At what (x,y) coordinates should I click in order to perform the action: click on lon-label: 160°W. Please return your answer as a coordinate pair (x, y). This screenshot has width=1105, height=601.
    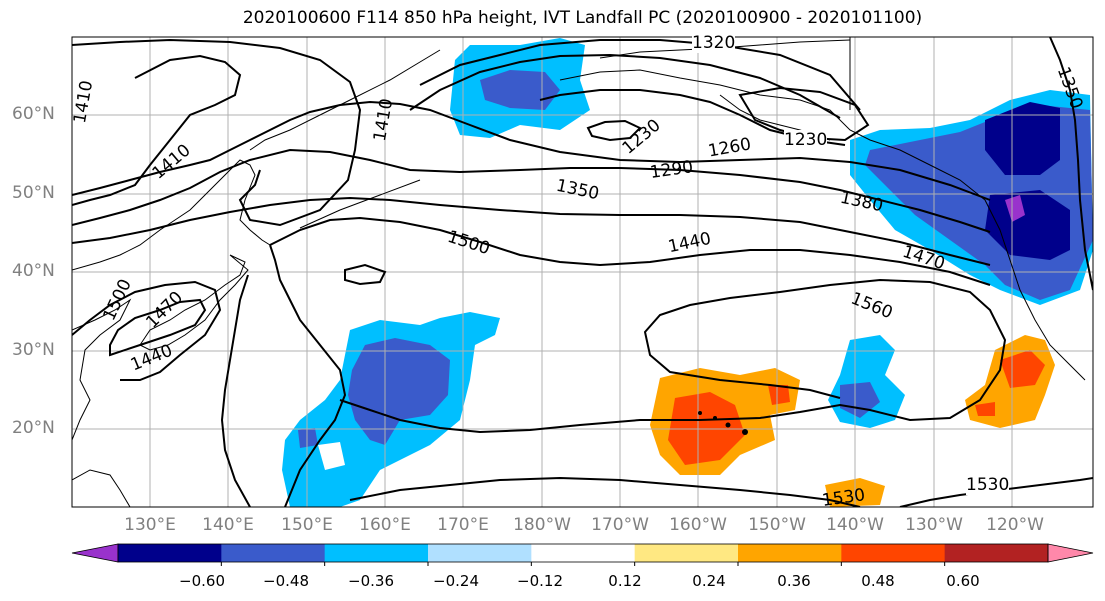
    Looking at the image, I should click on (698, 525).